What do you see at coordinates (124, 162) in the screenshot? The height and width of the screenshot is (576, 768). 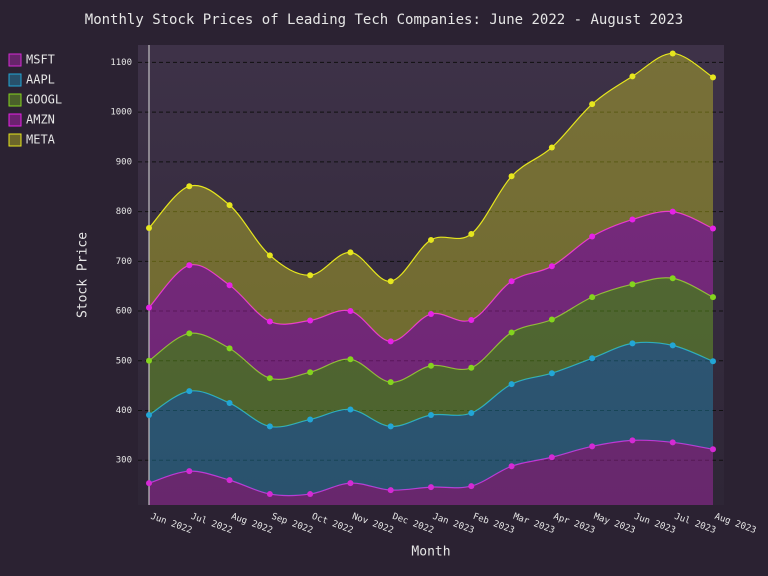 I see `y-tick-label: 900` at bounding box center [124, 162].